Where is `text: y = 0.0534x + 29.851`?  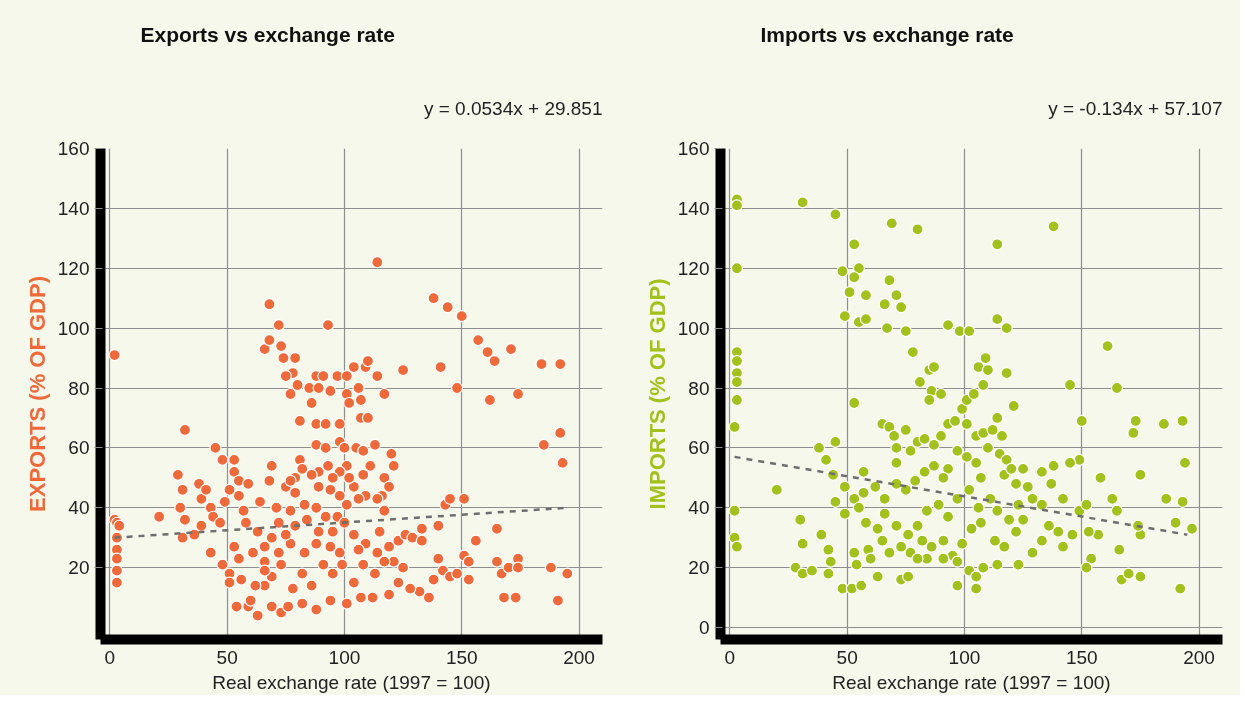 text: y = 0.0534x + 29.851 is located at coordinates (513, 108).